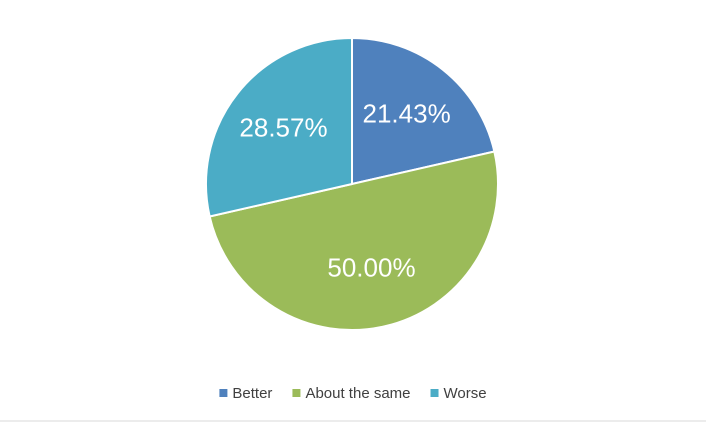  I want to click on legend-label: Better, so click(252, 393).